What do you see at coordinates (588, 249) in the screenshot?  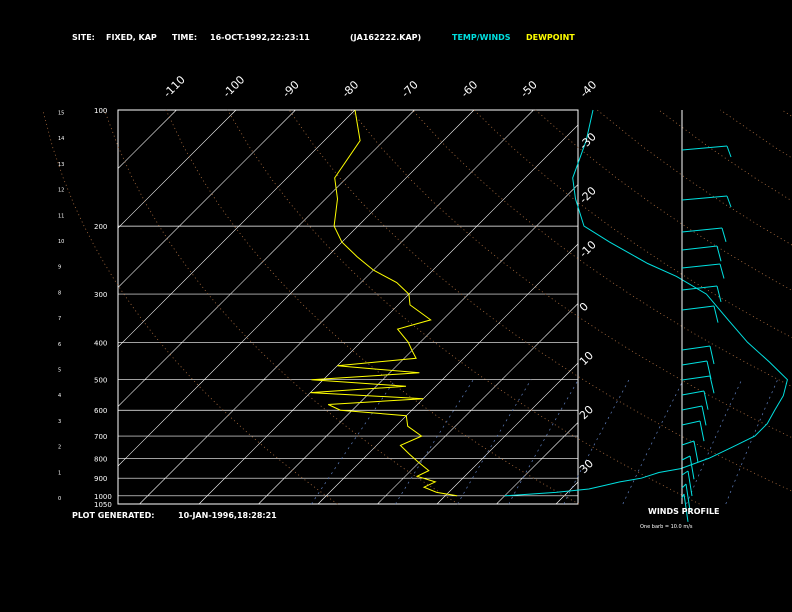 I see `temp-right-label: -10` at bounding box center [588, 249].